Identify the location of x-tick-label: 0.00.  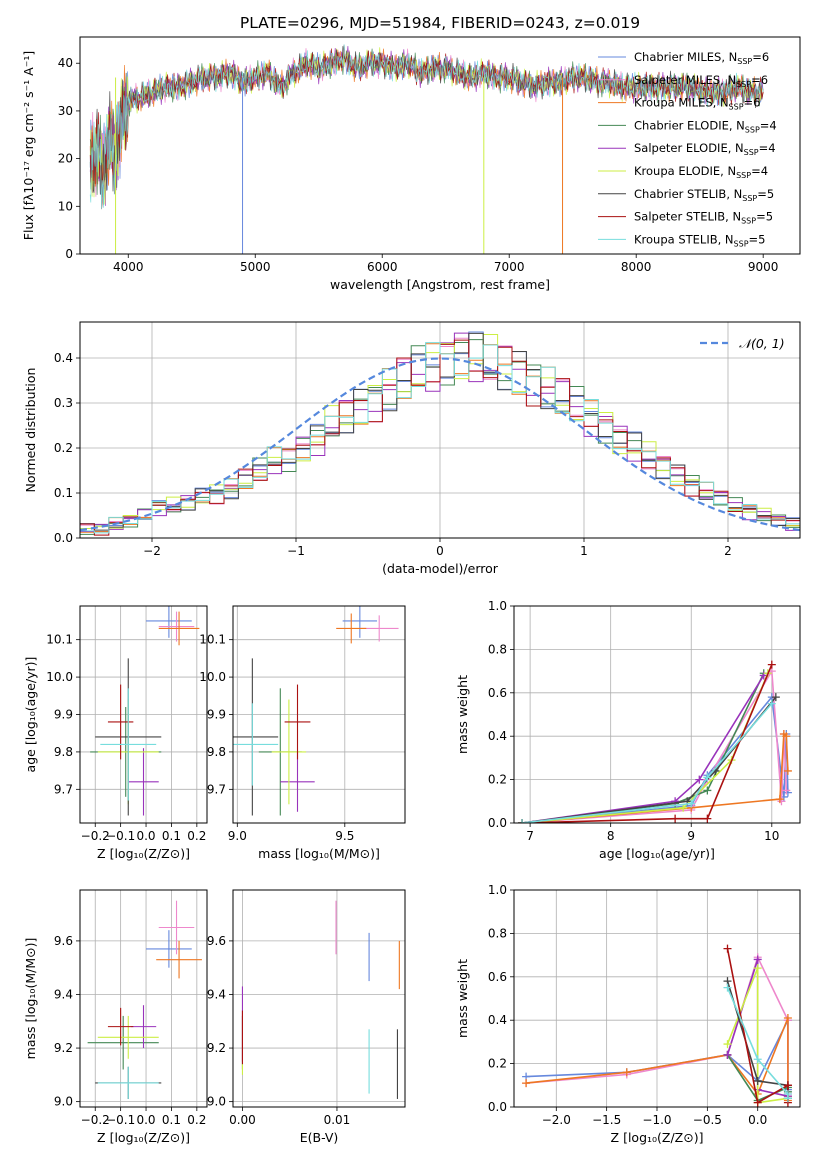
(242, 1120).